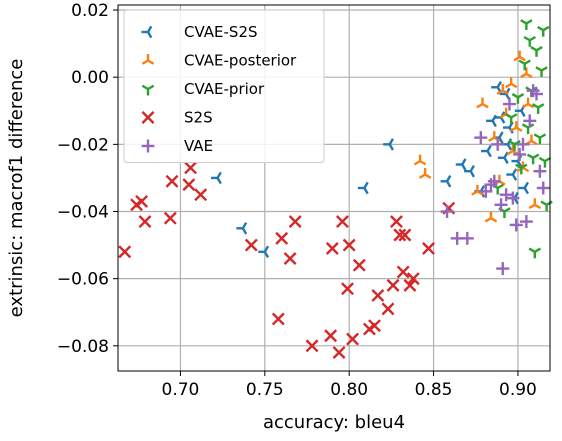 This screenshot has width=562, height=441. Describe the element at coordinates (434, 390) in the screenshot. I see `x-tick-label: 0.85` at that location.